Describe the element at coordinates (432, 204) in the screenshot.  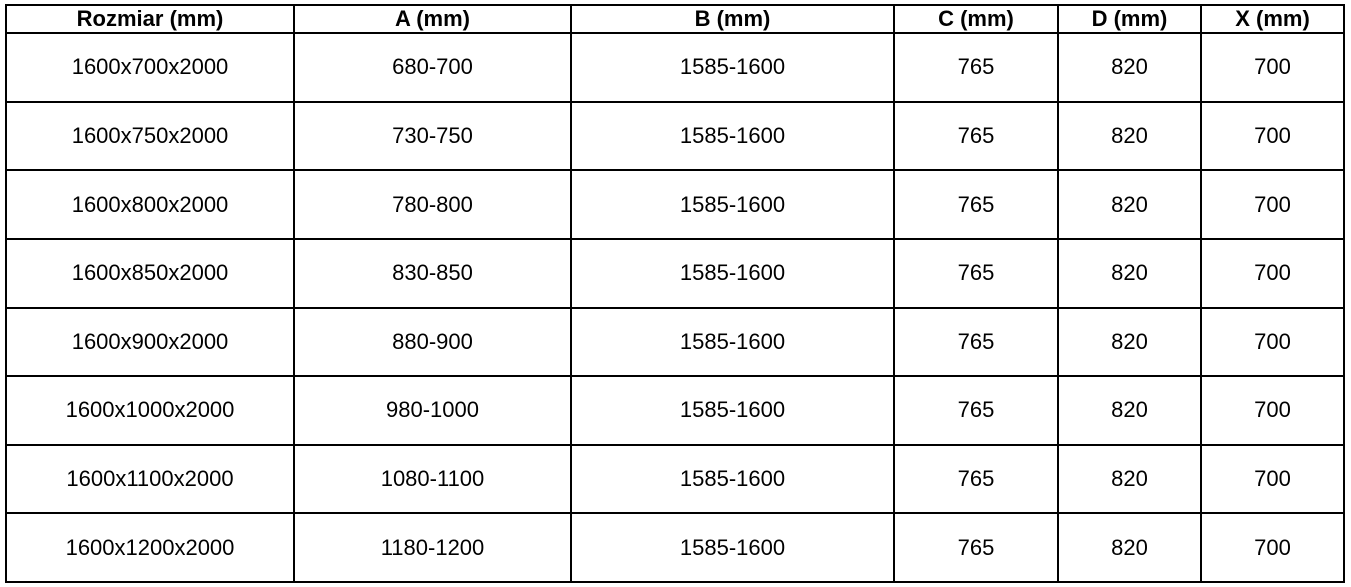
I see `table-cell: 780-800` at that location.